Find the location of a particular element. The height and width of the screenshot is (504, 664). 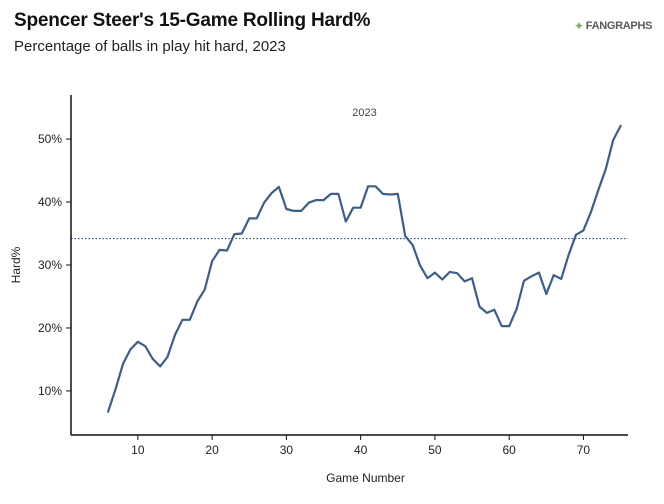

y-tick-label: 10% is located at coordinates (50, 391).